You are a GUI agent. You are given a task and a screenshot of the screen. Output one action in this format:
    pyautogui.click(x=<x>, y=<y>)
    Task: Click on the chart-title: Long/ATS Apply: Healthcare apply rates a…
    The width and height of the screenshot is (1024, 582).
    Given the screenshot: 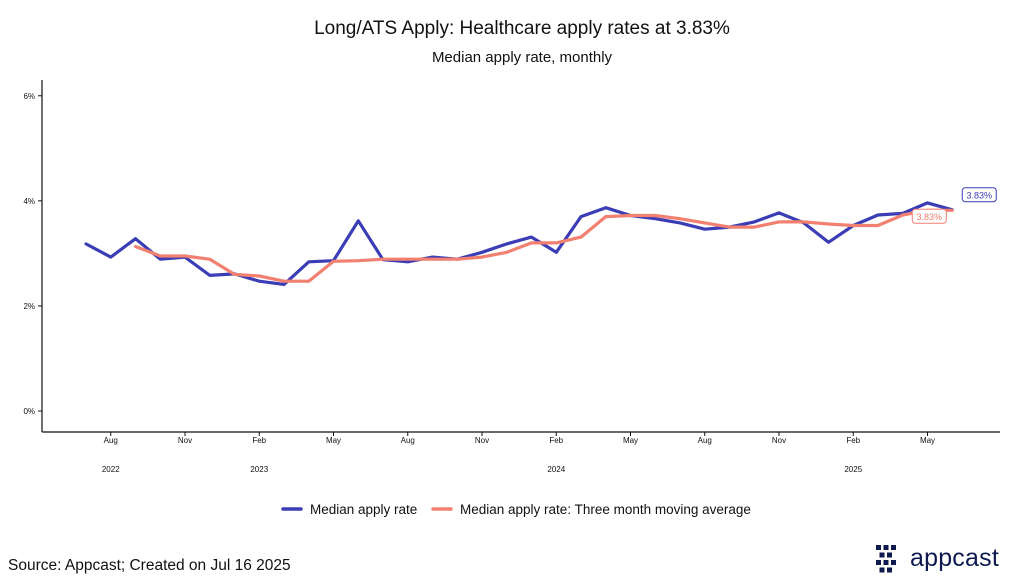 What is the action you would take?
    pyautogui.click(x=522, y=28)
    